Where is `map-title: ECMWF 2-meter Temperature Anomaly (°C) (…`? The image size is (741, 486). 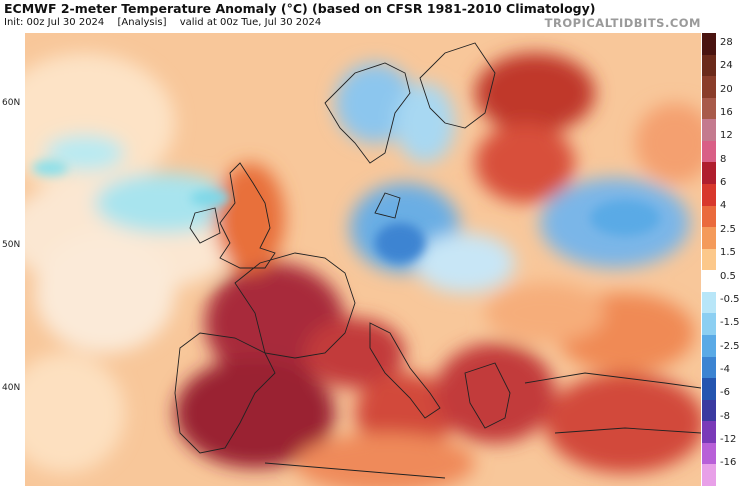 map-title: ECMWF 2-meter Temperature Anomaly (°C) (… is located at coordinates (300, 8).